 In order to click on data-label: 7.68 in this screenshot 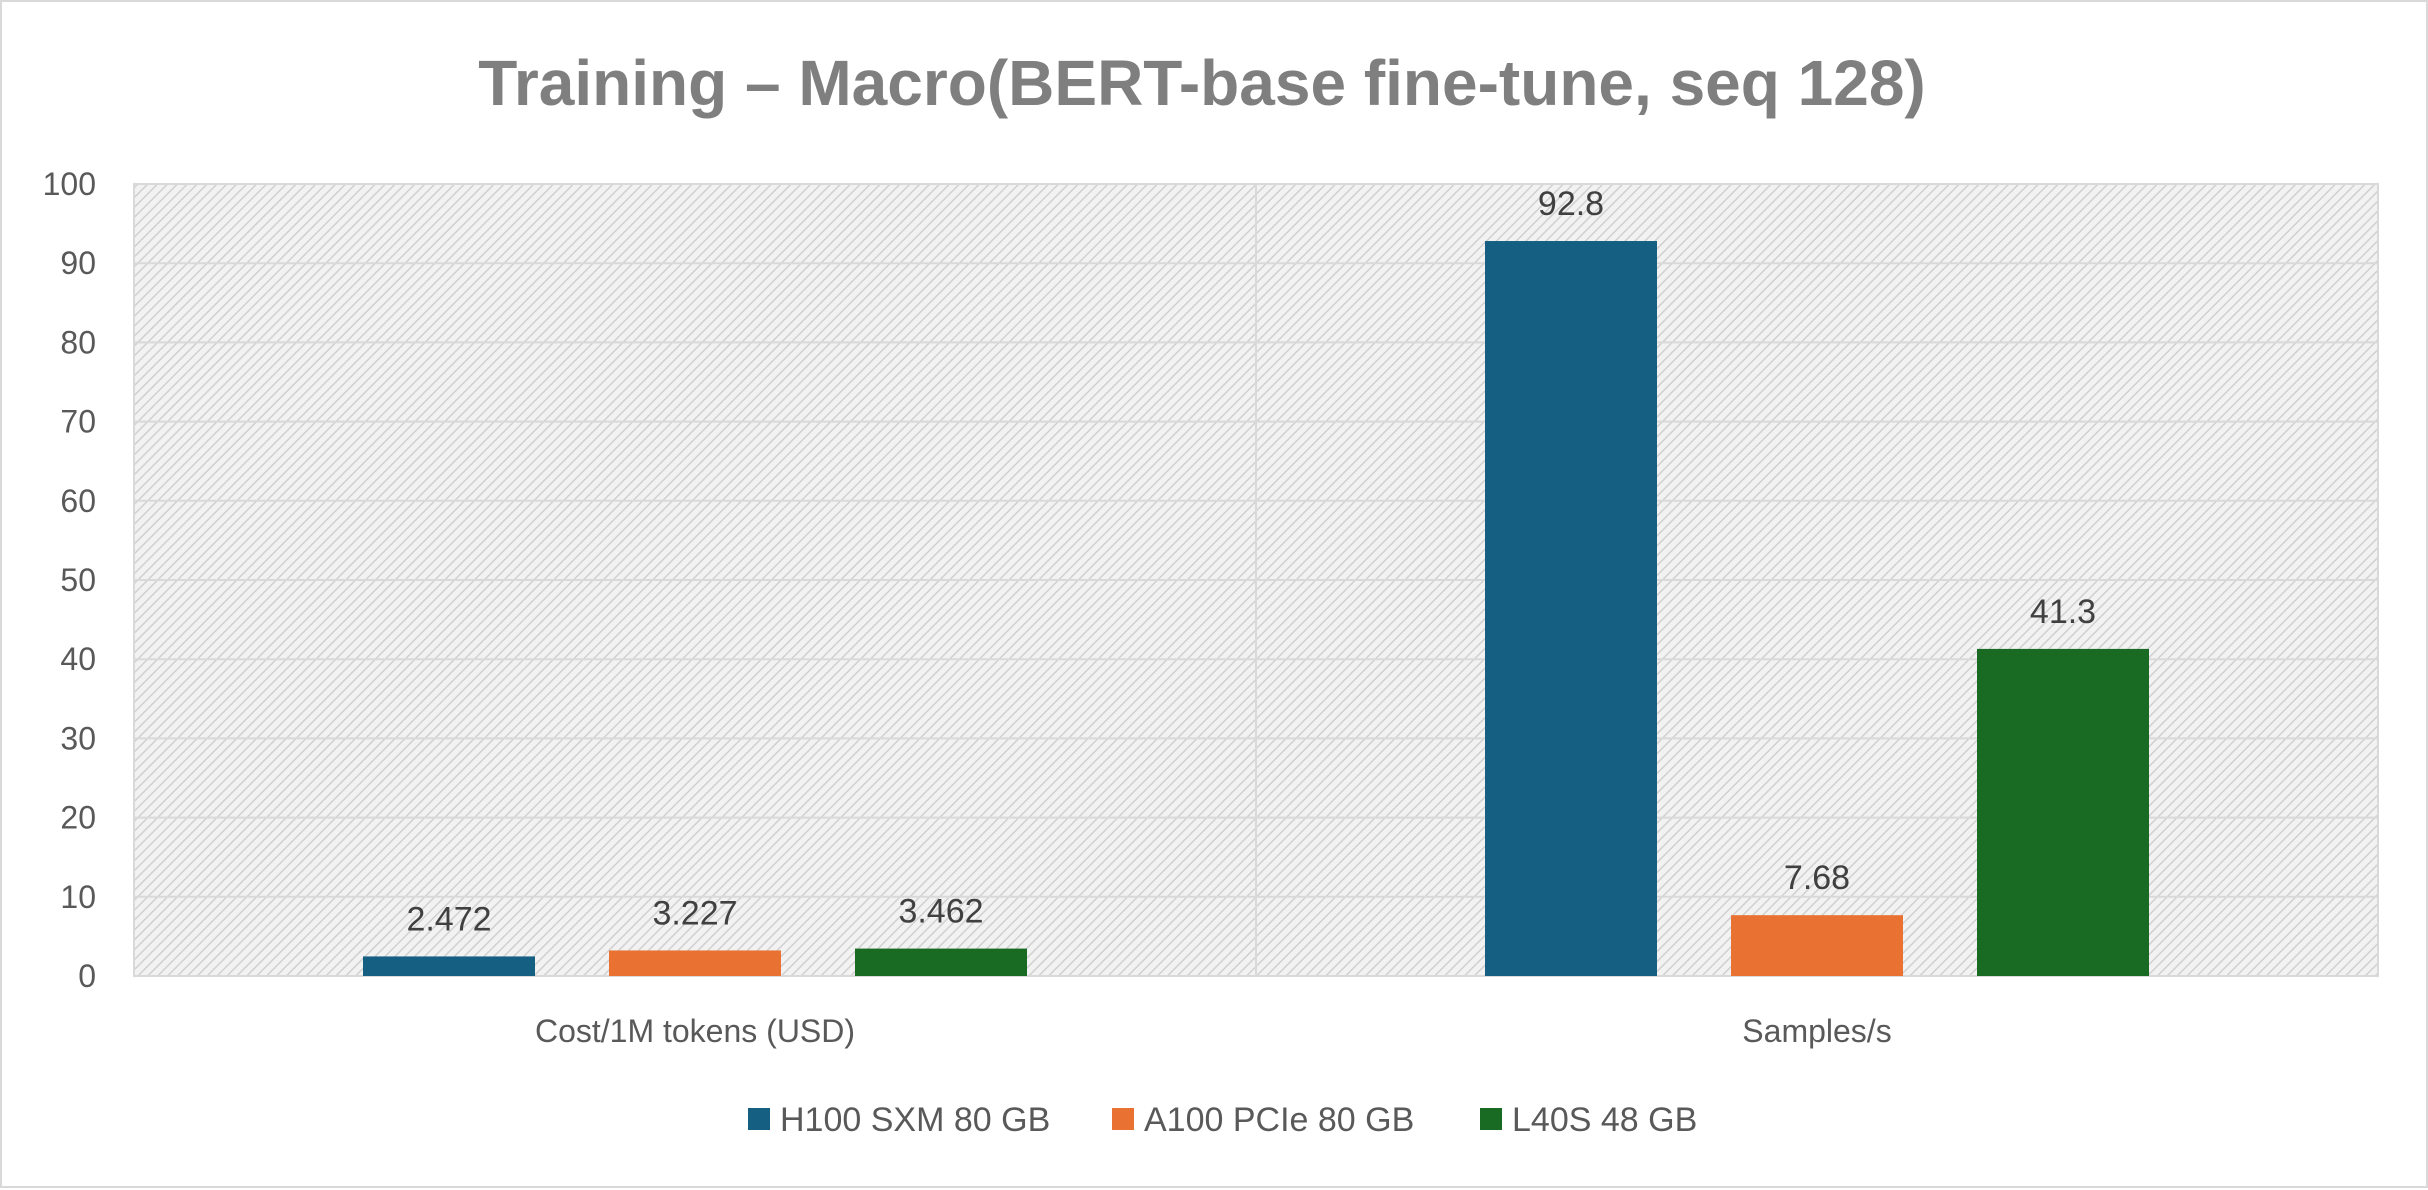, I will do `click(1817, 878)`.